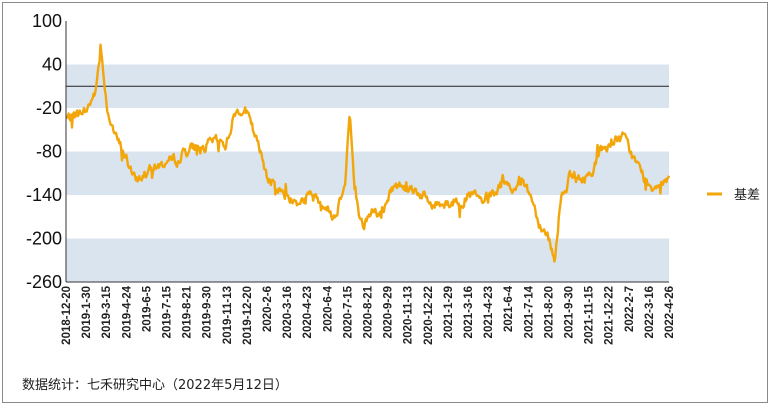 This screenshot has height=407, width=772. What do you see at coordinates (570, 312) in the screenshot?
I see `x-tick-label: 2021-9-30` at bounding box center [570, 312].